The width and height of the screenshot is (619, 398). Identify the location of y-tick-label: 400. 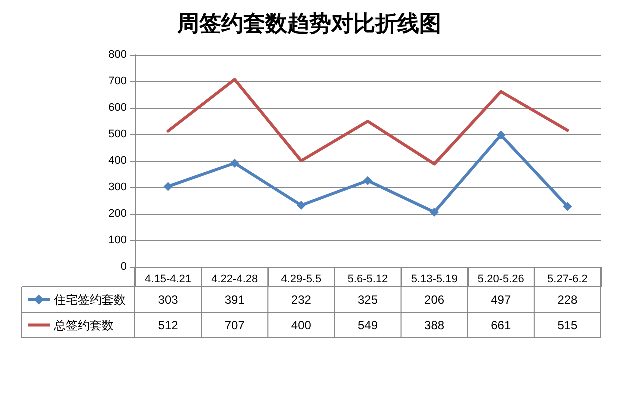
(117, 161).